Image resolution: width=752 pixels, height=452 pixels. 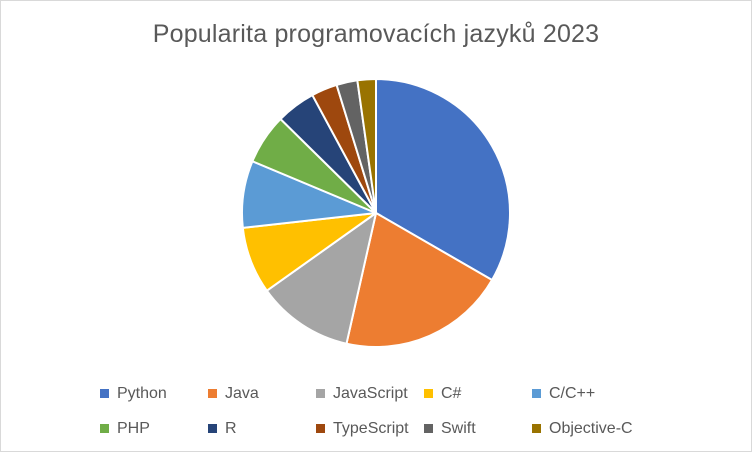 I want to click on legend-label: C/C++, so click(x=572, y=393).